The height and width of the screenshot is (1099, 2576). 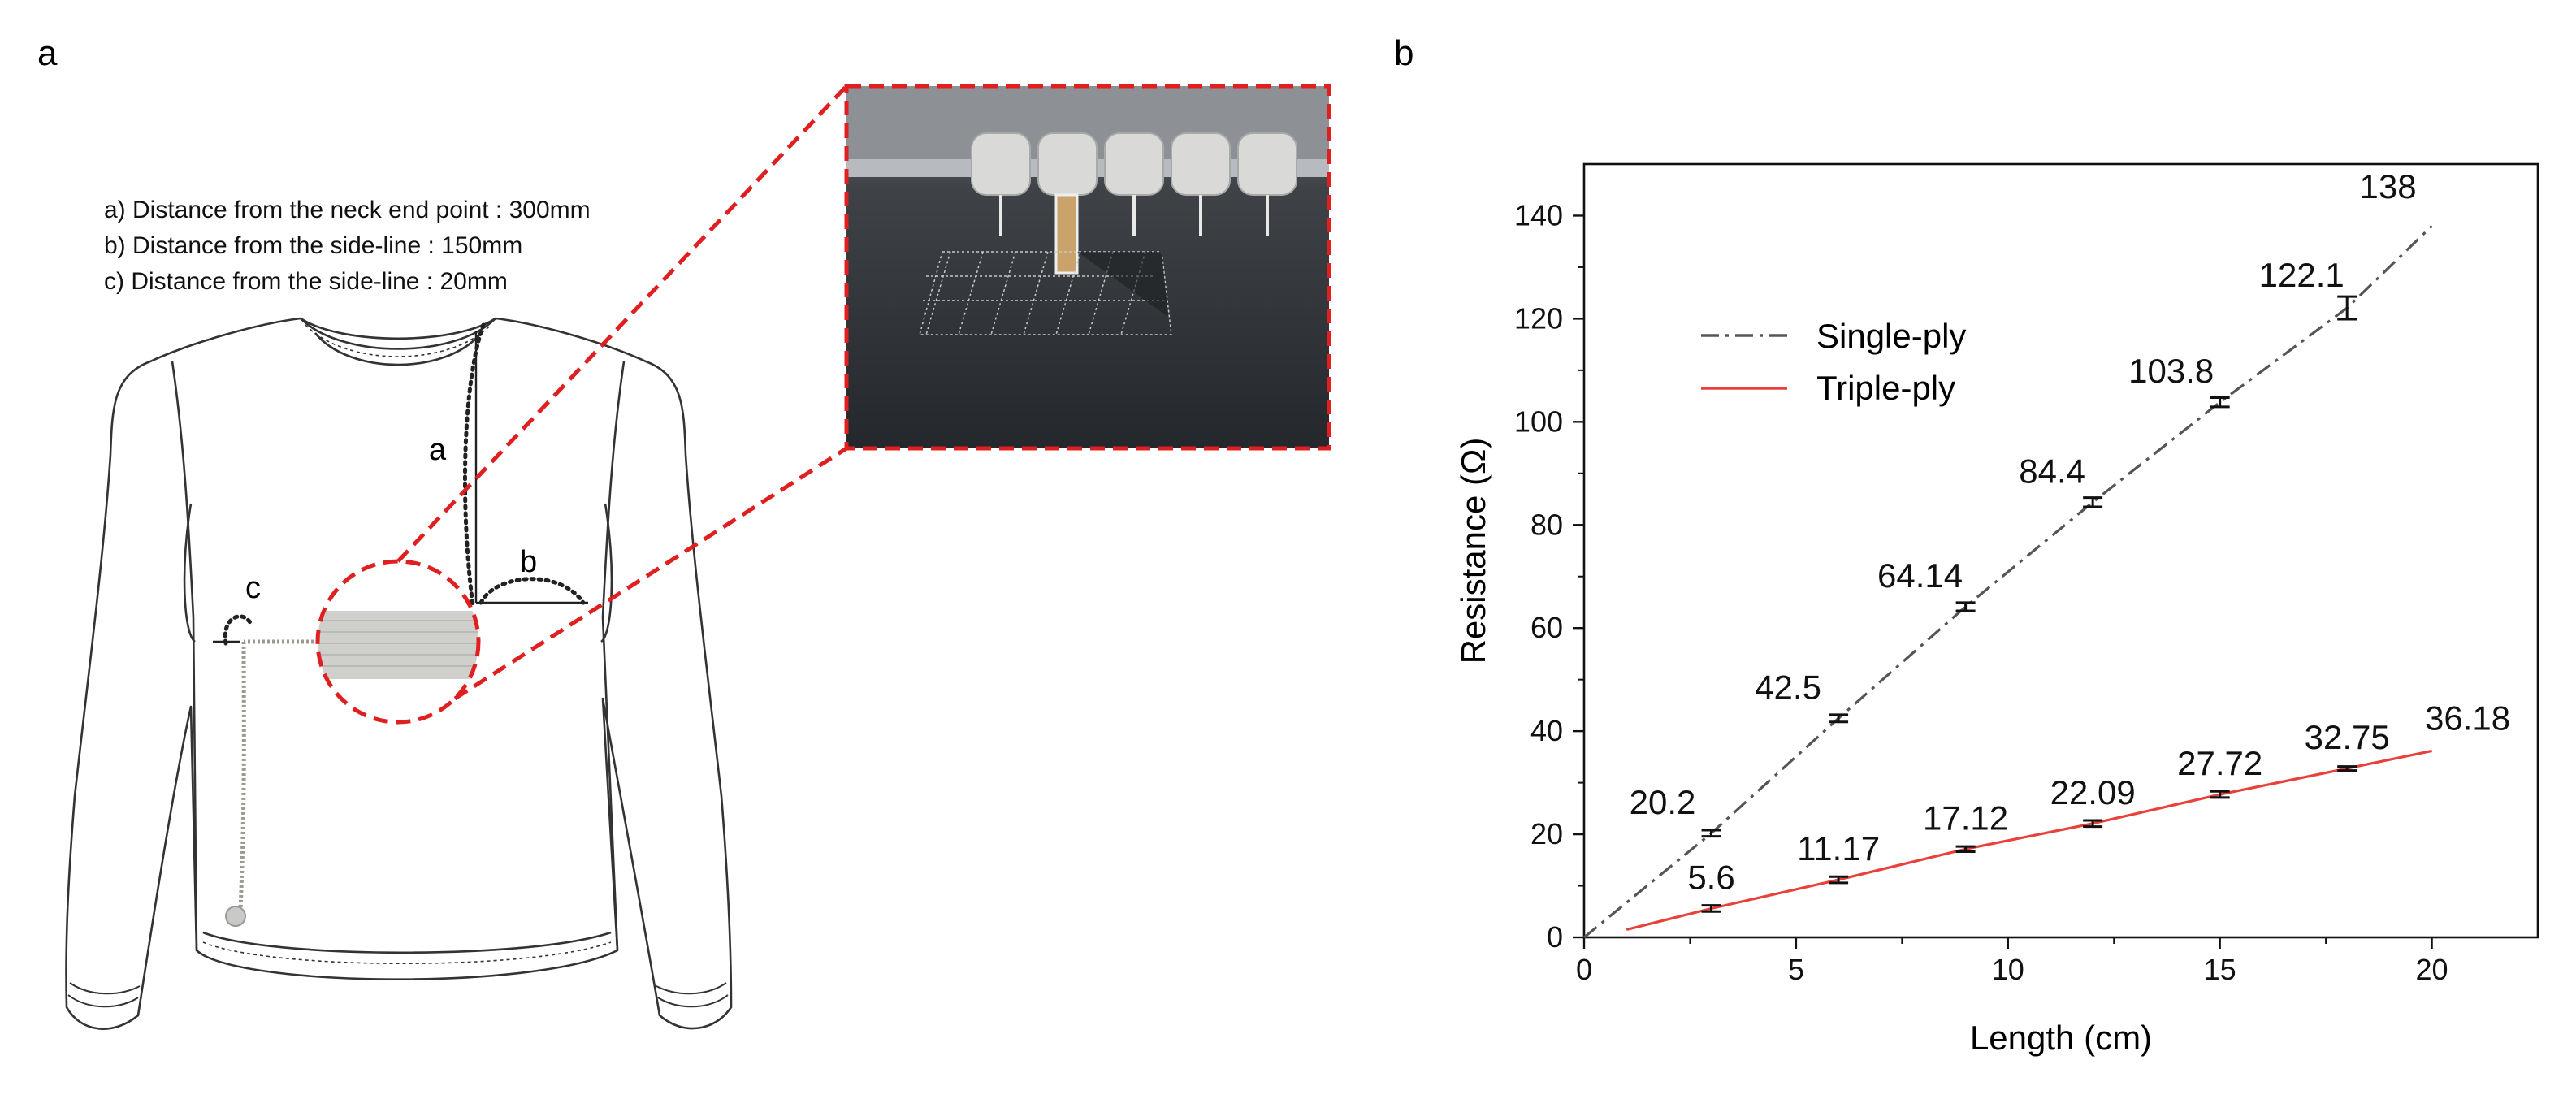 I want to click on embroidery-photo, so click(x=1087, y=267).